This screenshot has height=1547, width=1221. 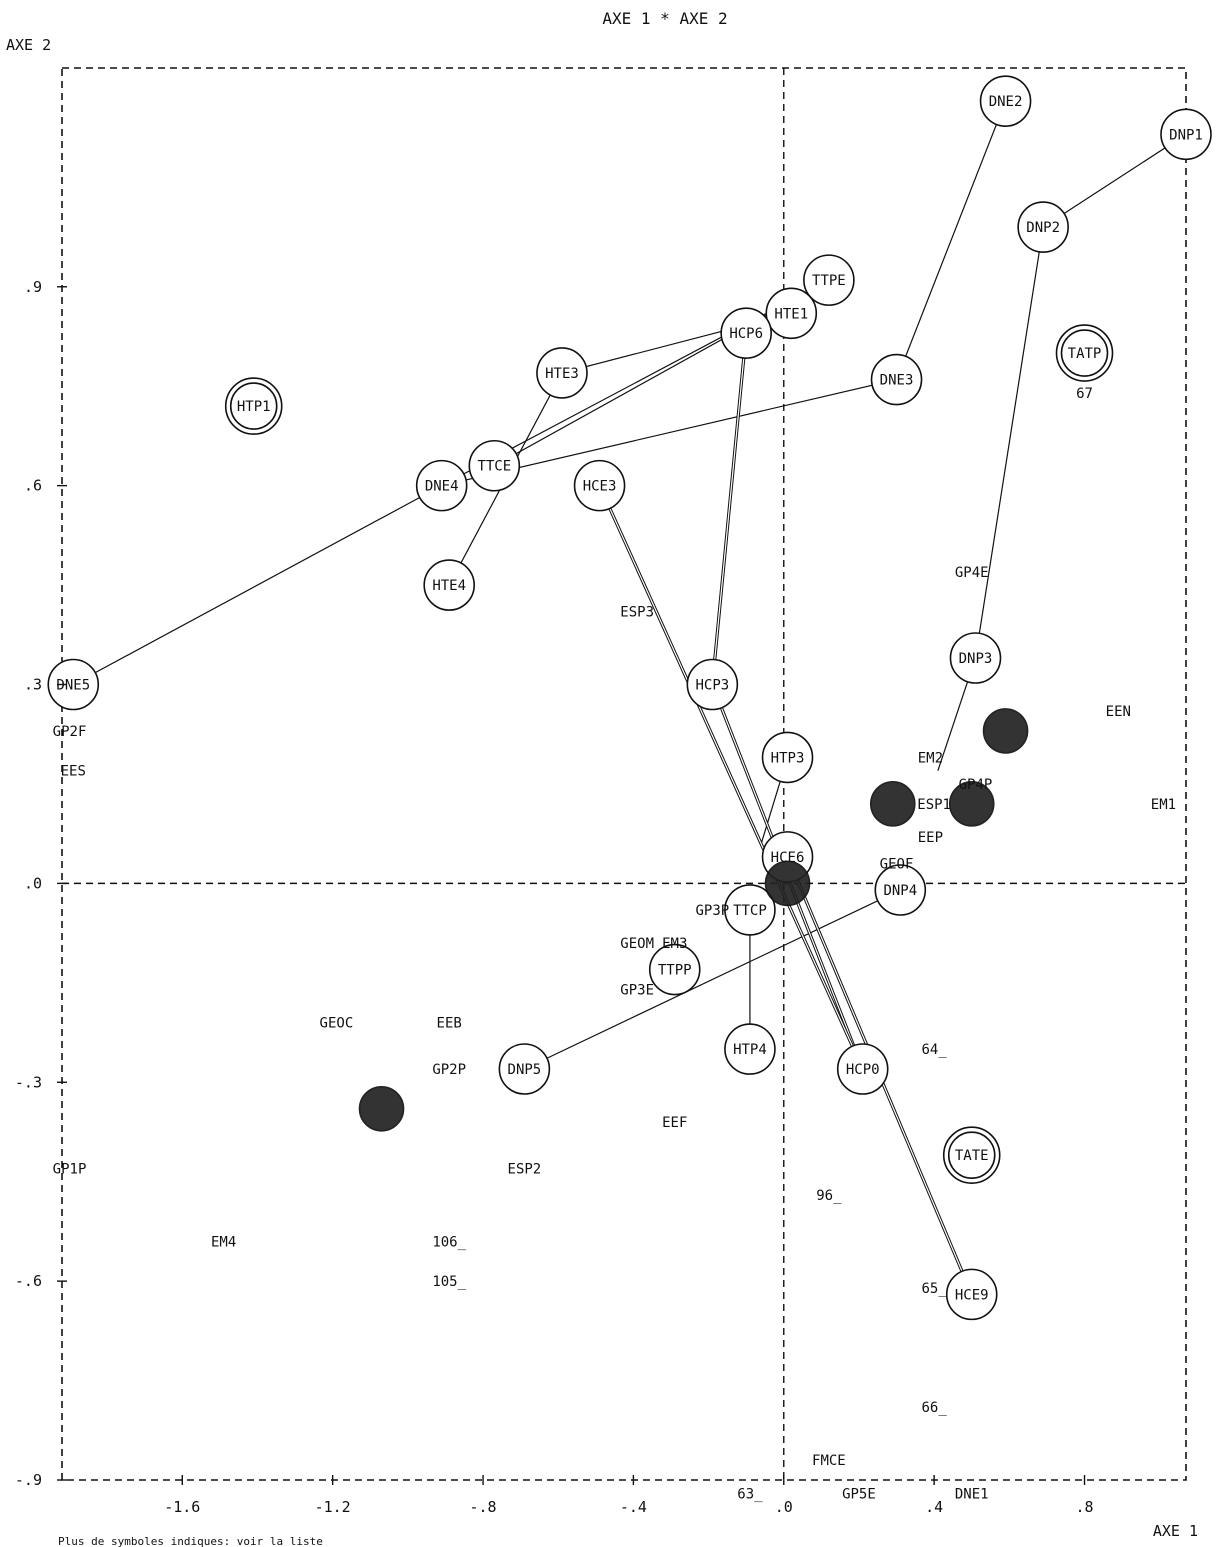 What do you see at coordinates (934, 1507) in the screenshot?
I see `x-tick-label: .4` at bounding box center [934, 1507].